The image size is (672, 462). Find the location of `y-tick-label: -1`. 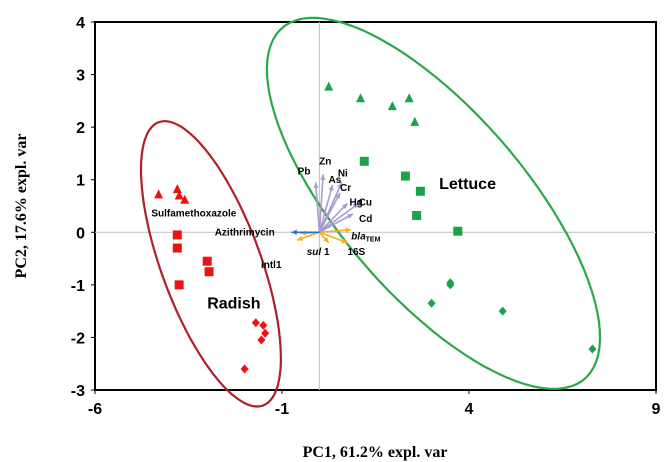

y-tick-label: -1 is located at coordinates (78, 286).